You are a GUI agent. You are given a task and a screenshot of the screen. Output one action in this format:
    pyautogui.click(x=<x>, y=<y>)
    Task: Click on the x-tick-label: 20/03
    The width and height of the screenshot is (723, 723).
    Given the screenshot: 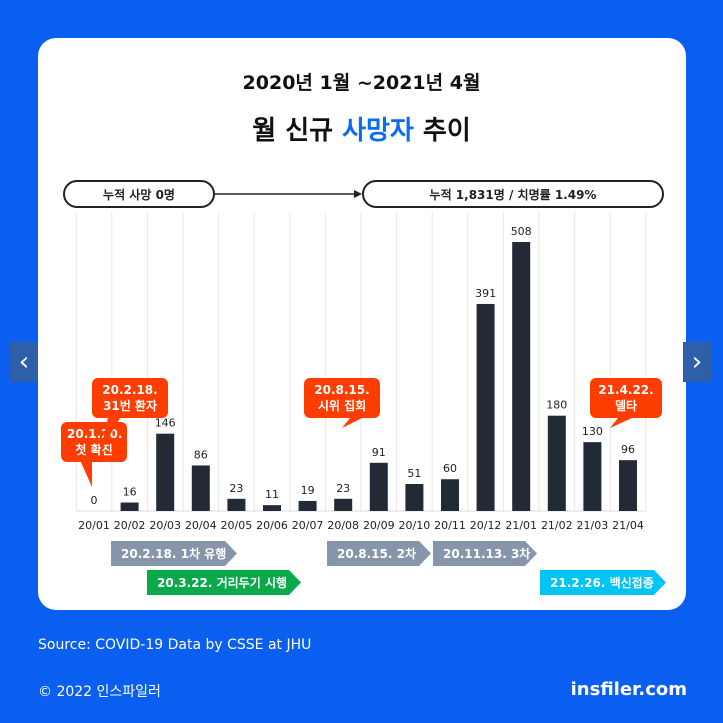 What is the action you would take?
    pyautogui.click(x=165, y=525)
    